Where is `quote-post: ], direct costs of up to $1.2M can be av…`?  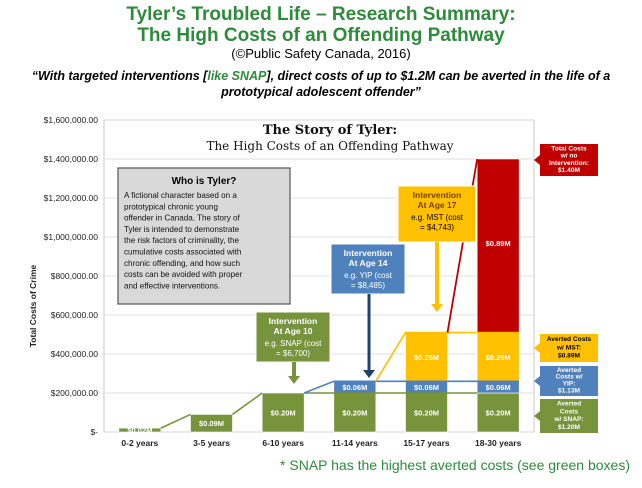
quote-post: ], direct costs of up to $1.2M can be av… is located at coordinates (416, 84).